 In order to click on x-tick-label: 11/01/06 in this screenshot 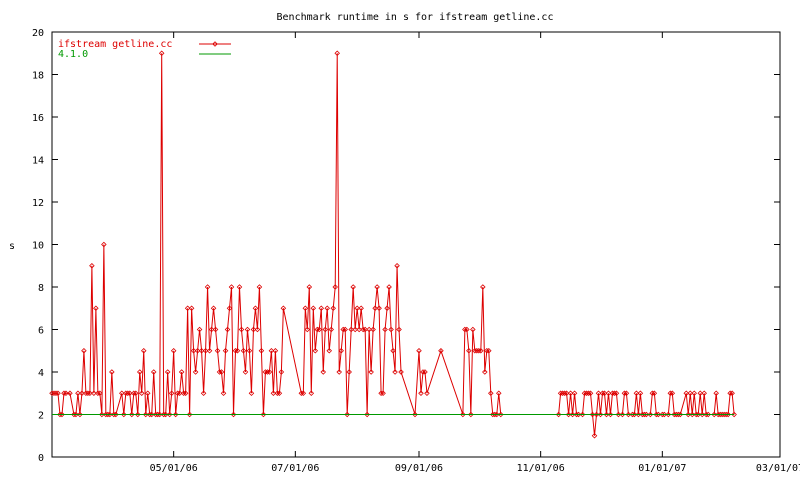, I will do `click(541, 468)`.